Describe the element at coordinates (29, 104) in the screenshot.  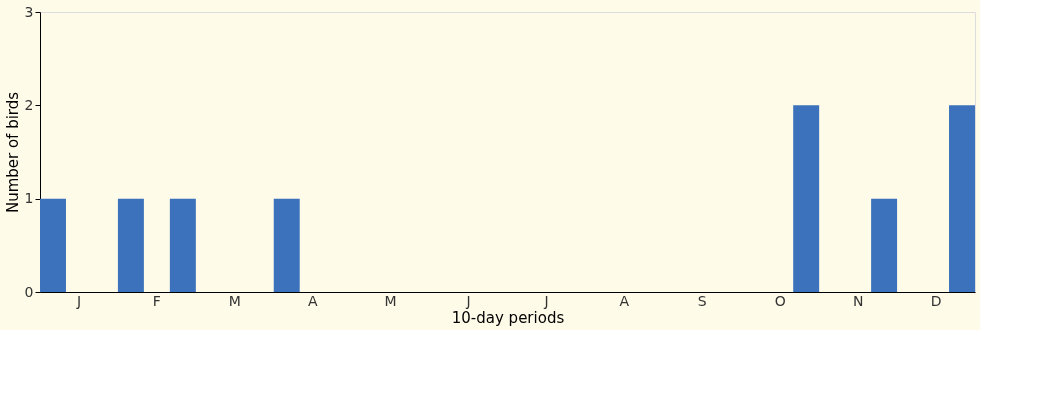
I see `y-tick-label: 2` at that location.